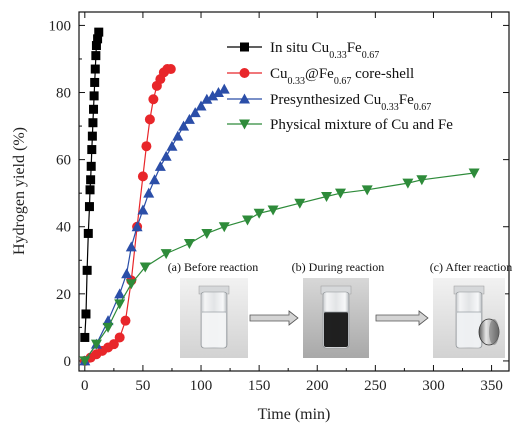 The height and width of the screenshot is (427, 518). I want to click on inset-photo: (b) During reaction, so click(338, 309).